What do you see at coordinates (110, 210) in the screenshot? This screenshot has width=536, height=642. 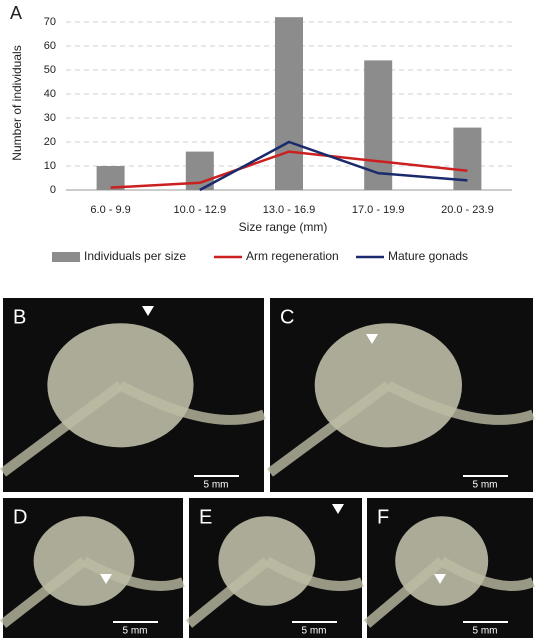 I see `x-tick-label: 6.0 - 9.9` at bounding box center [110, 210].